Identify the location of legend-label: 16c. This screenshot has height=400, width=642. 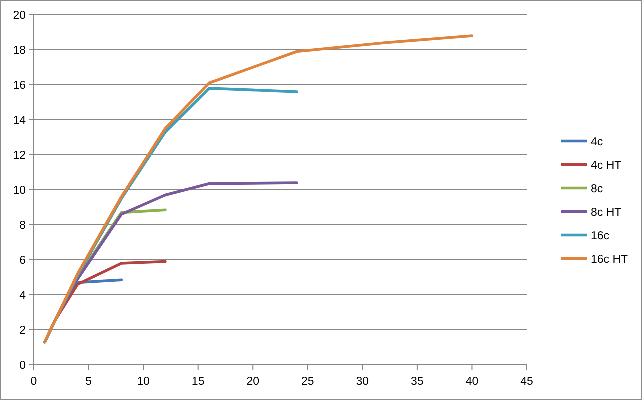
(600, 236).